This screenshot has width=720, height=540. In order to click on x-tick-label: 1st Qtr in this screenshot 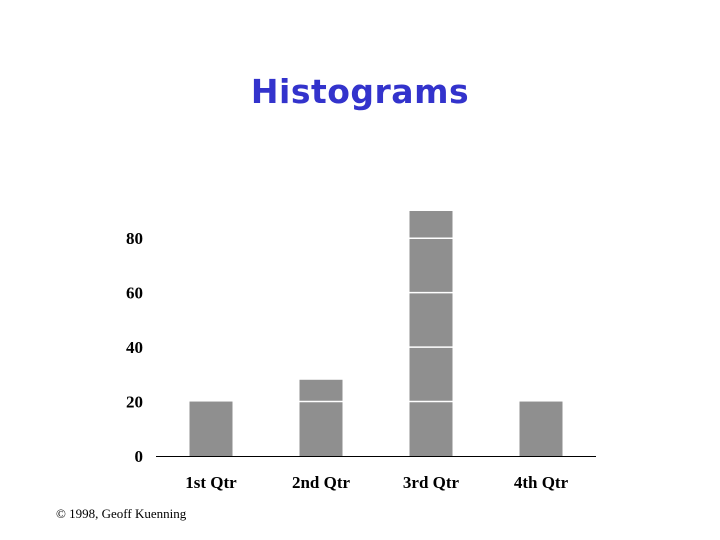, I will do `click(211, 482)`.